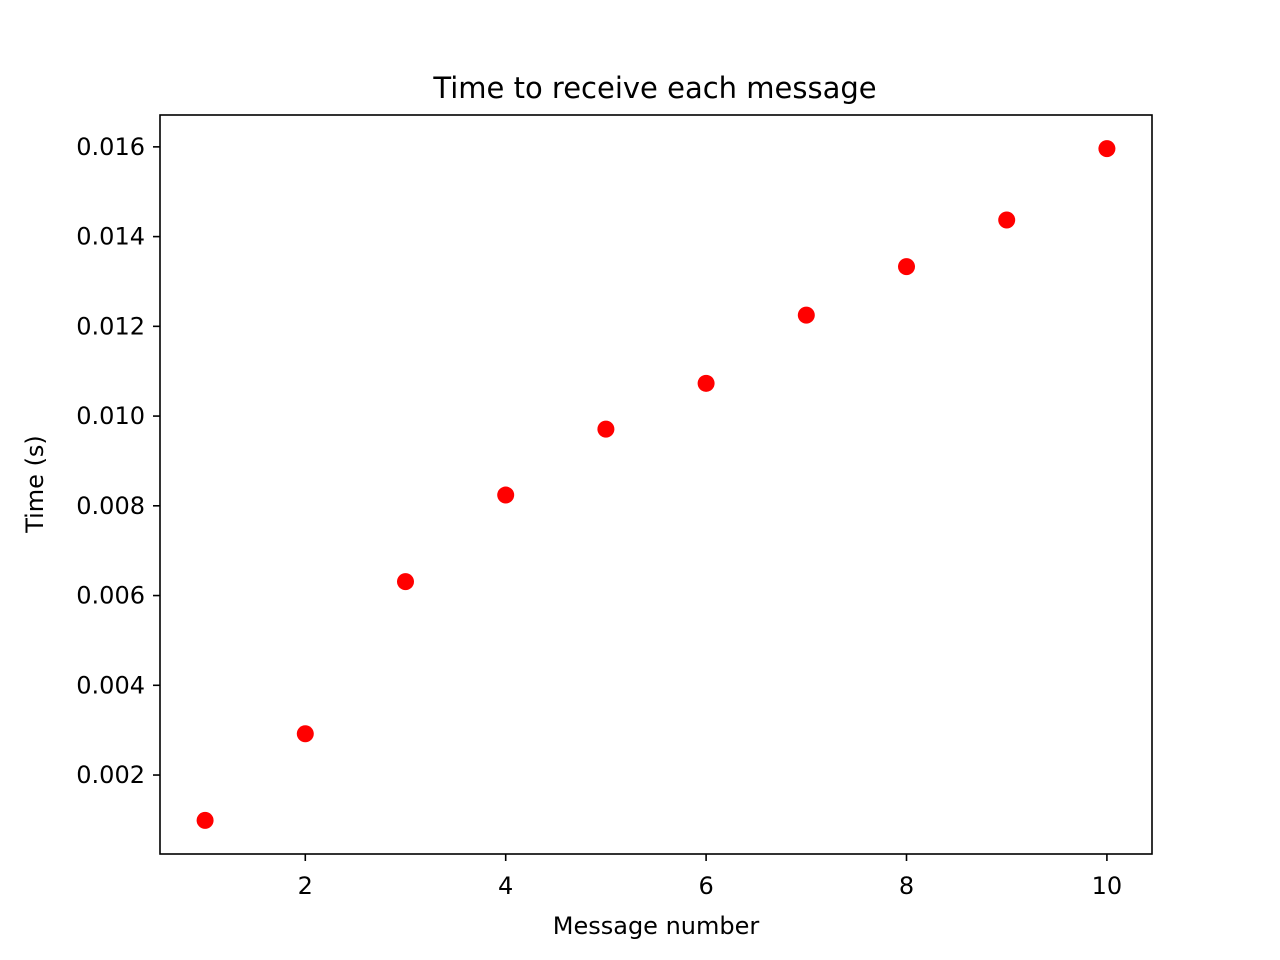 This screenshot has width=1280, height=960. Describe the element at coordinates (505, 886) in the screenshot. I see `x-tick-label: 4` at that location.